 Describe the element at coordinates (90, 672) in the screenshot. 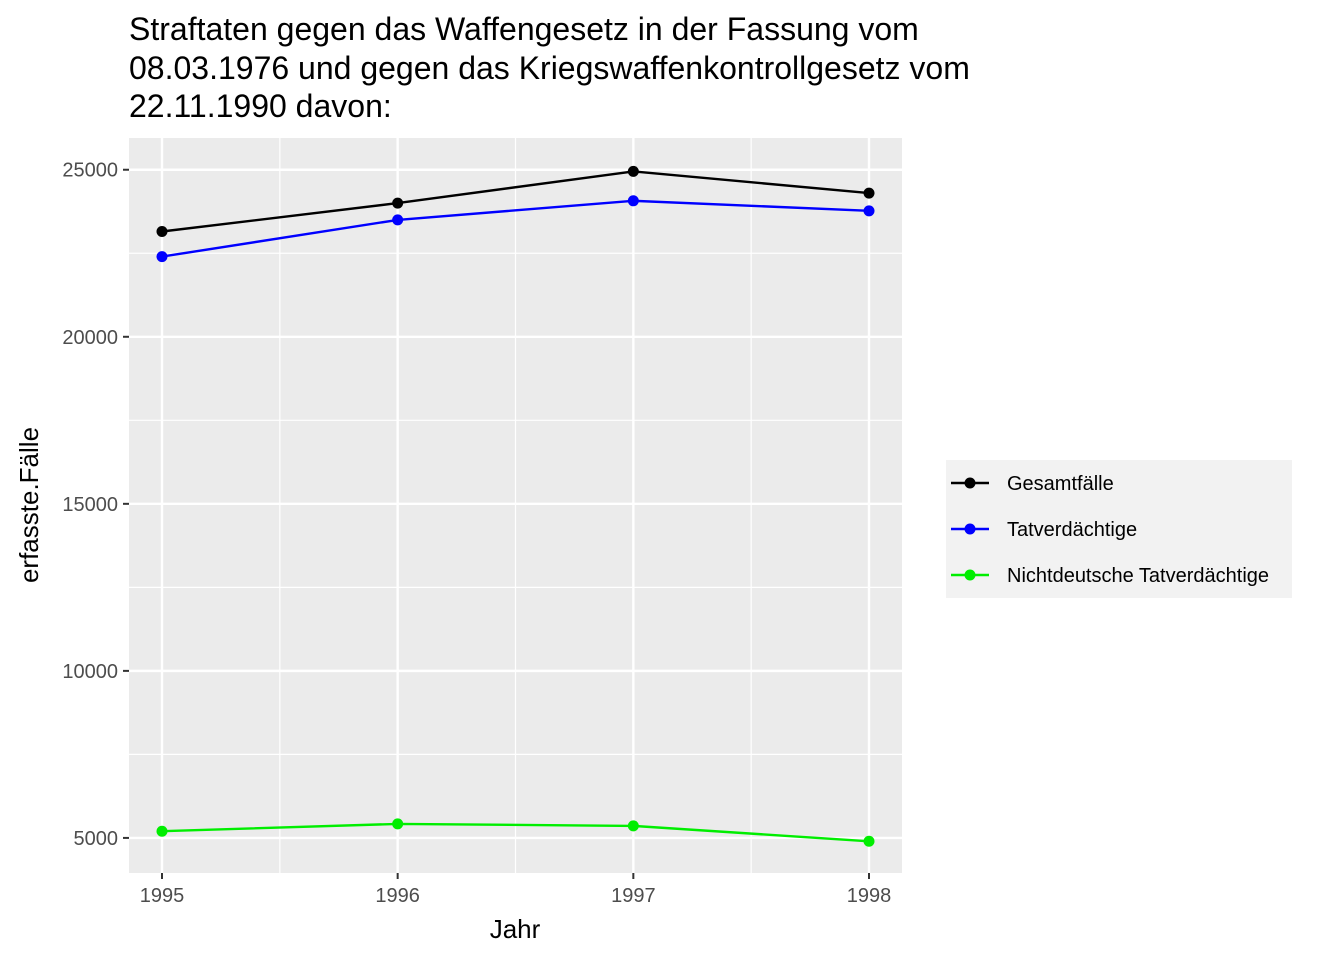

I see `y-tick-label: 10000` at that location.